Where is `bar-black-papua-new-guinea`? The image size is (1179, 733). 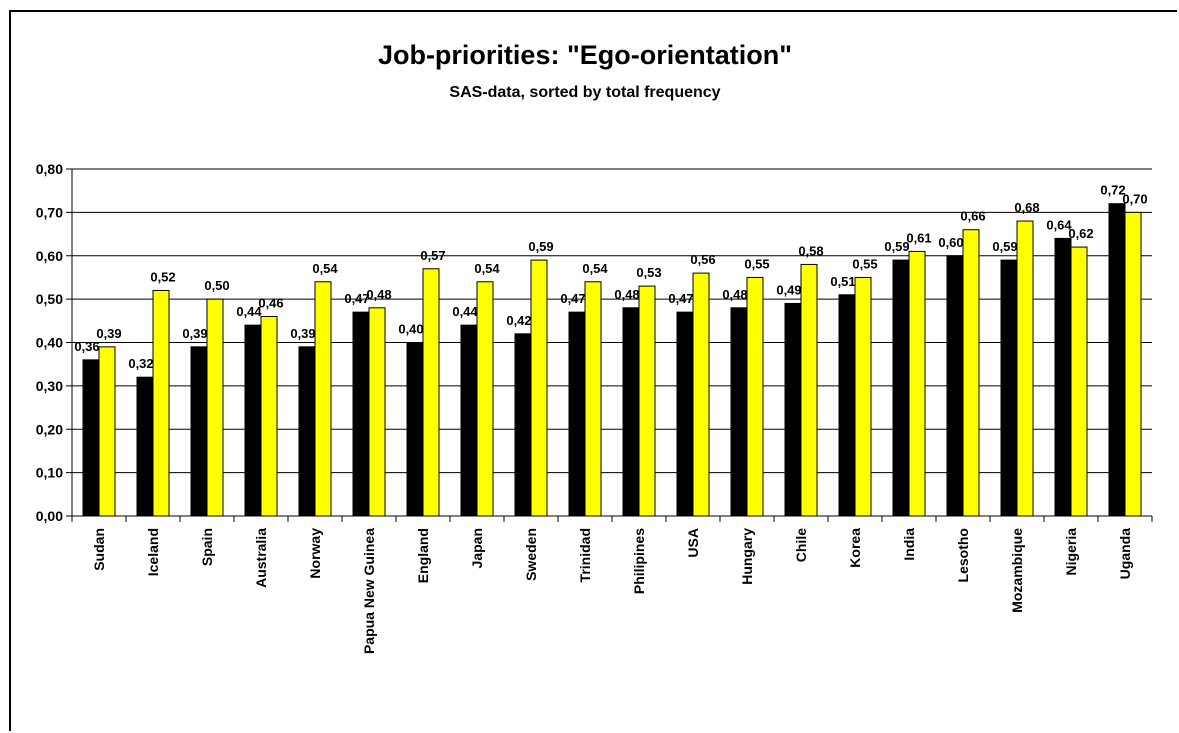
bar-black-papua-new-guinea is located at coordinates (361, 414).